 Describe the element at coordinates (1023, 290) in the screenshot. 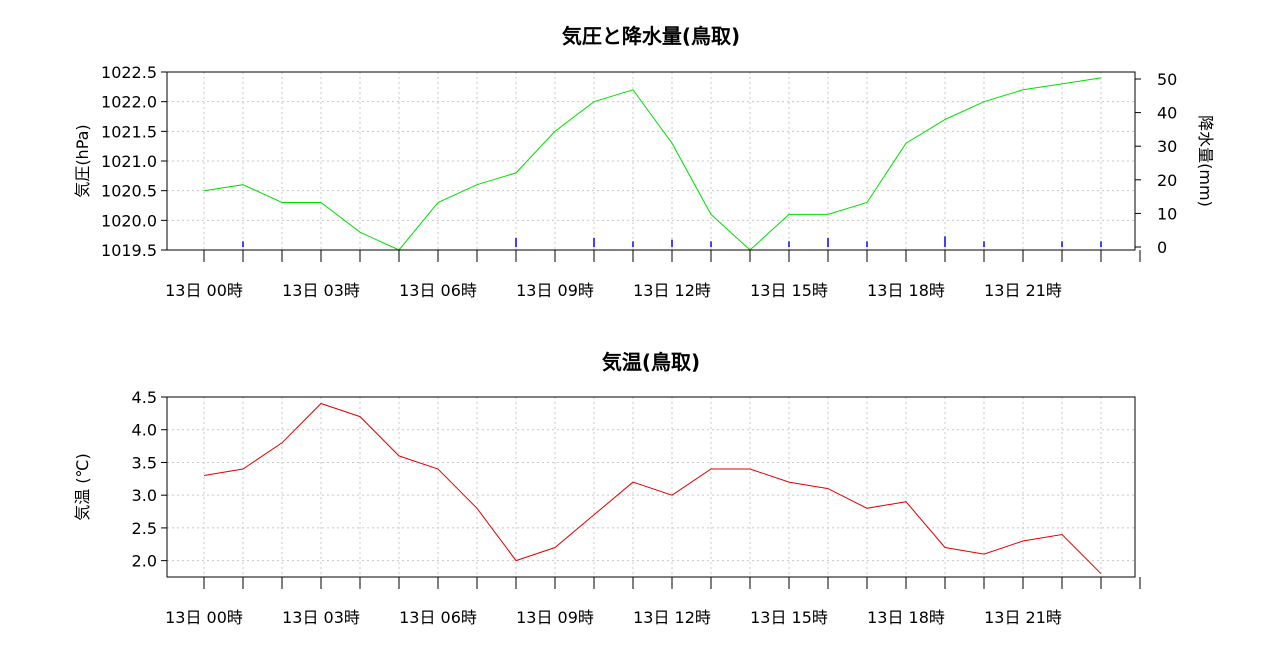

I see `chart1-xtick-label: 13日 21時` at that location.